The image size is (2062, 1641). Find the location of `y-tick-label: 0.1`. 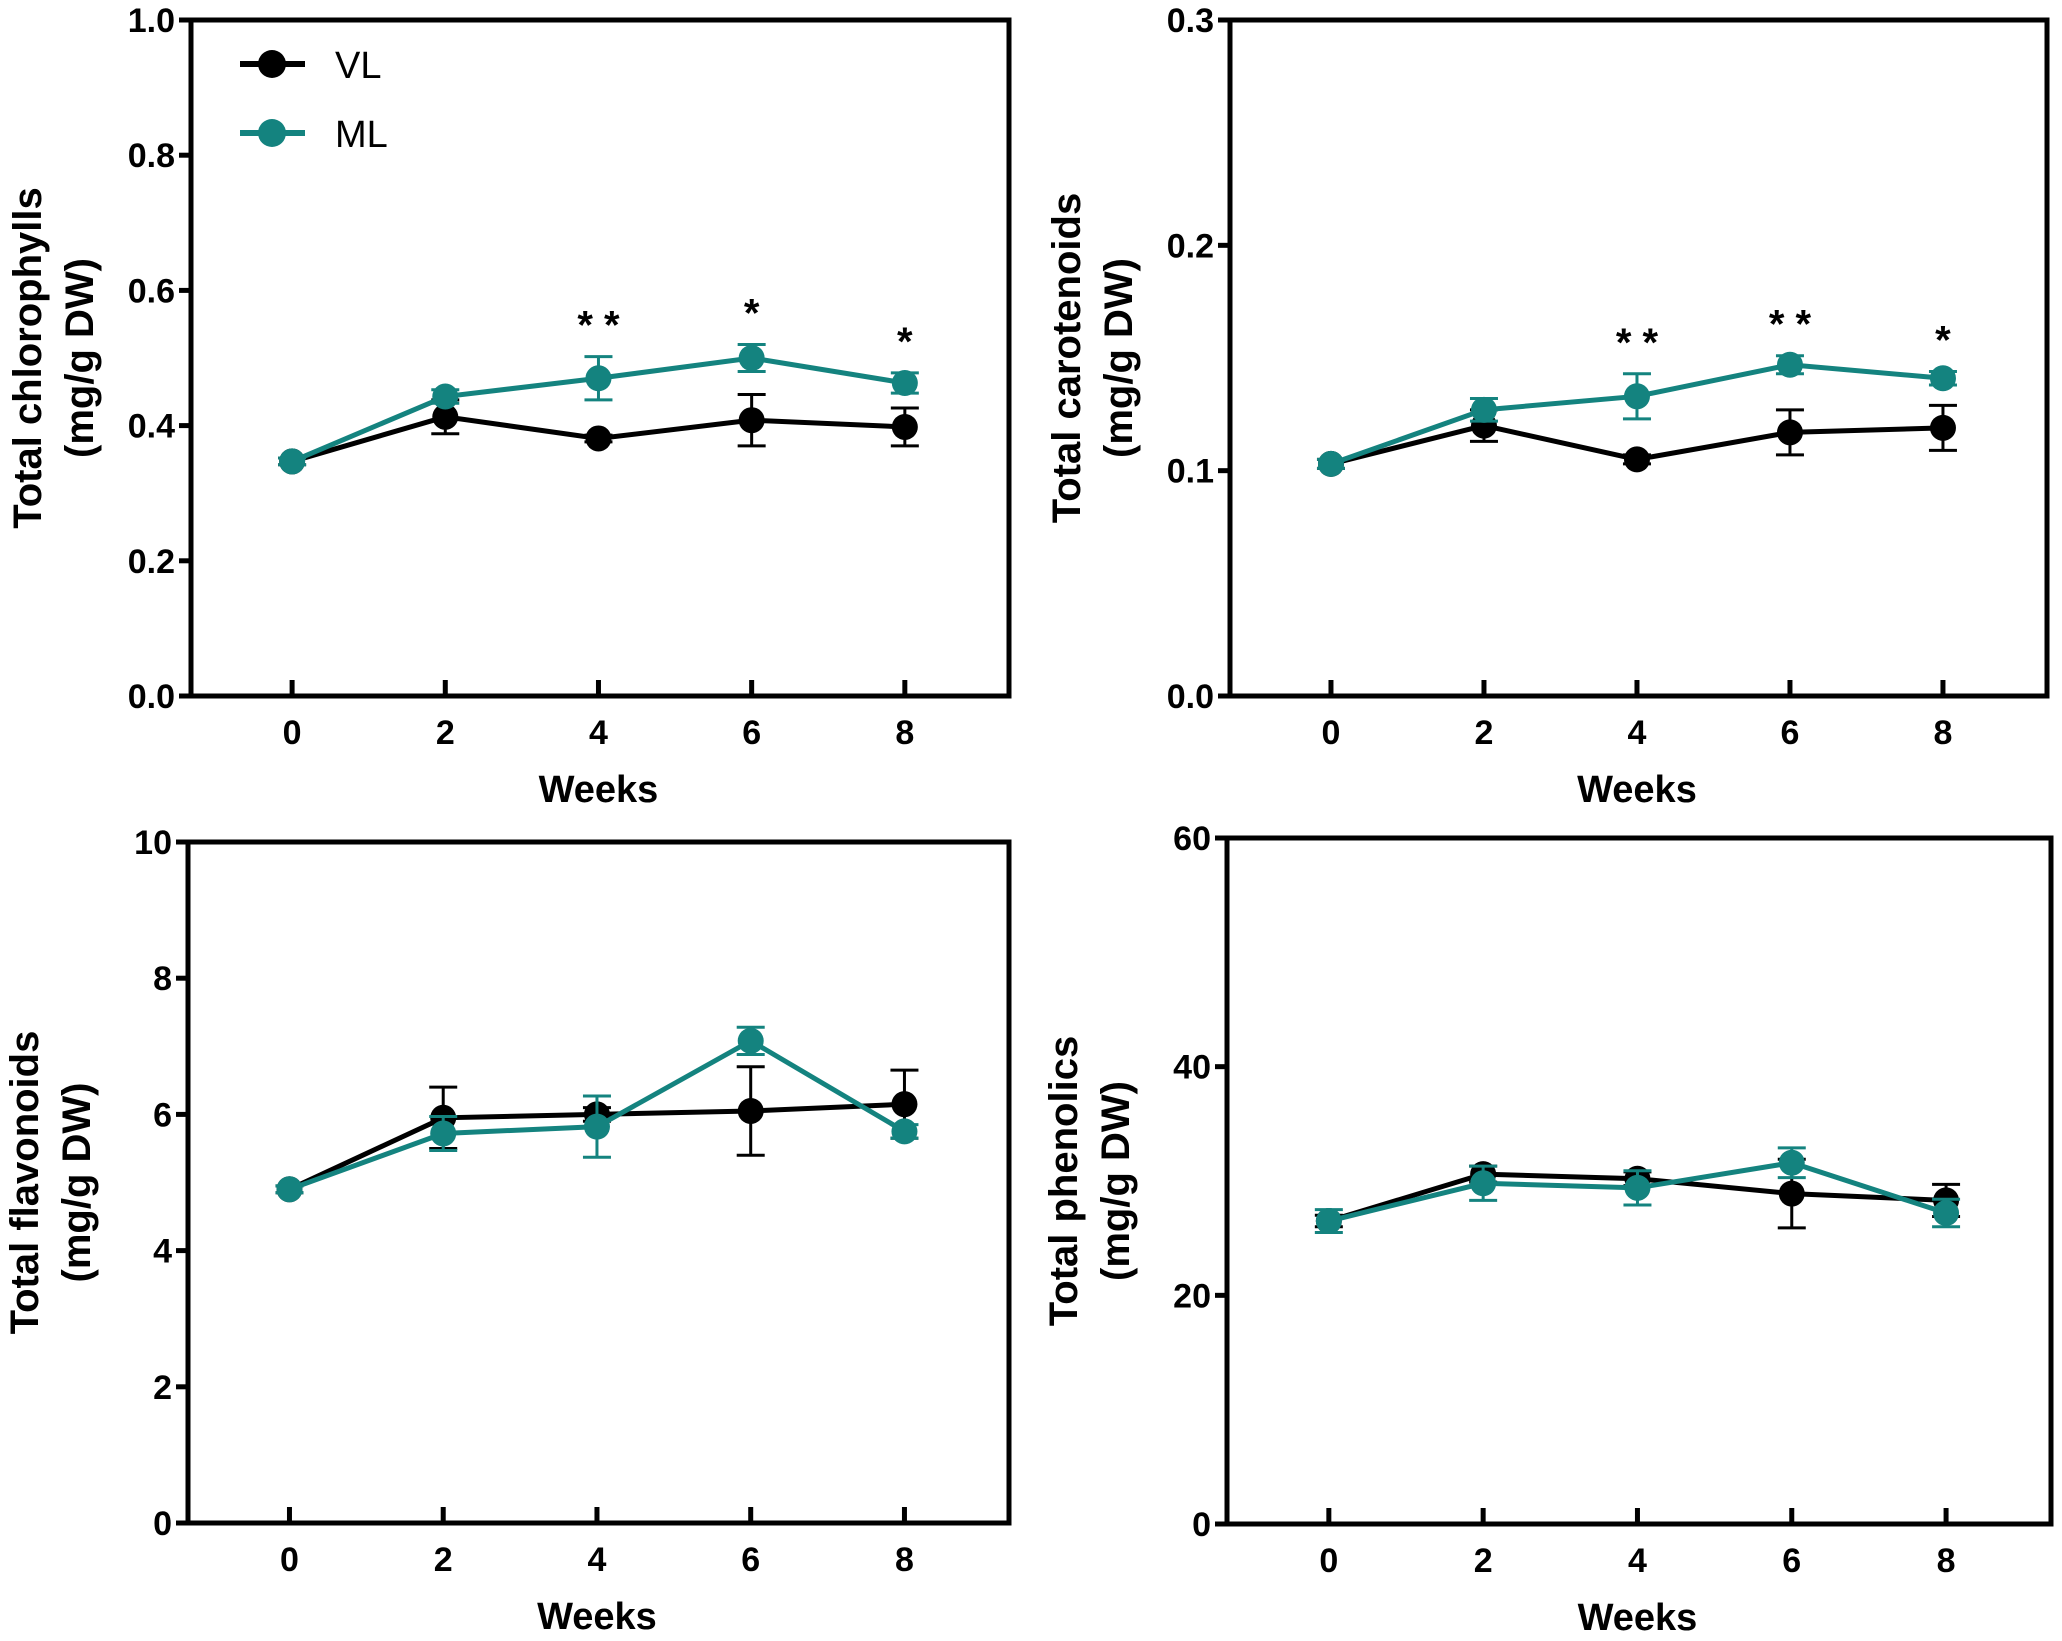

y-tick-label: 0.1 is located at coordinates (1190, 472).